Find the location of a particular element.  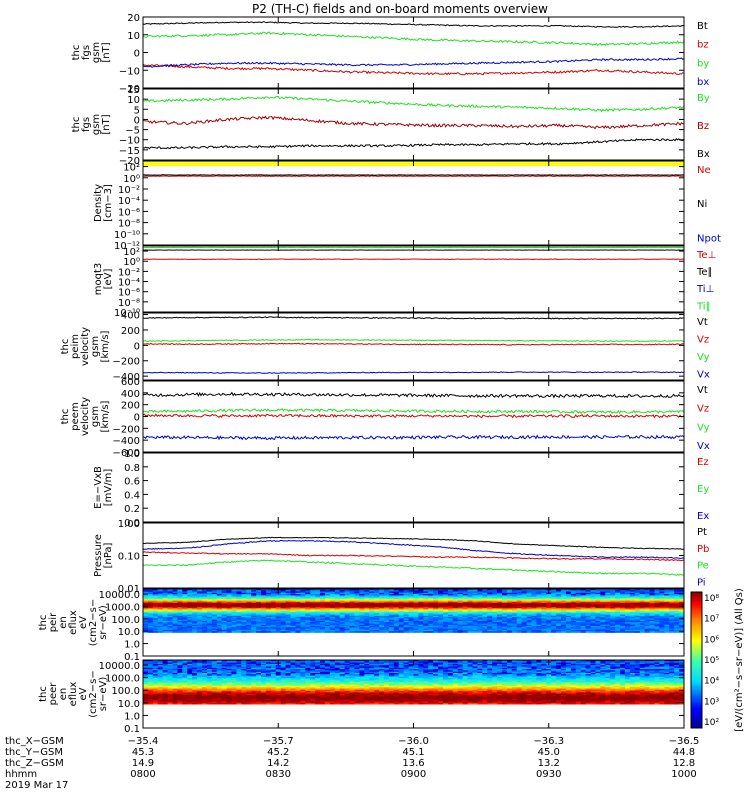

y-axis-label: Pressure[nPa] is located at coordinates (103, 555).